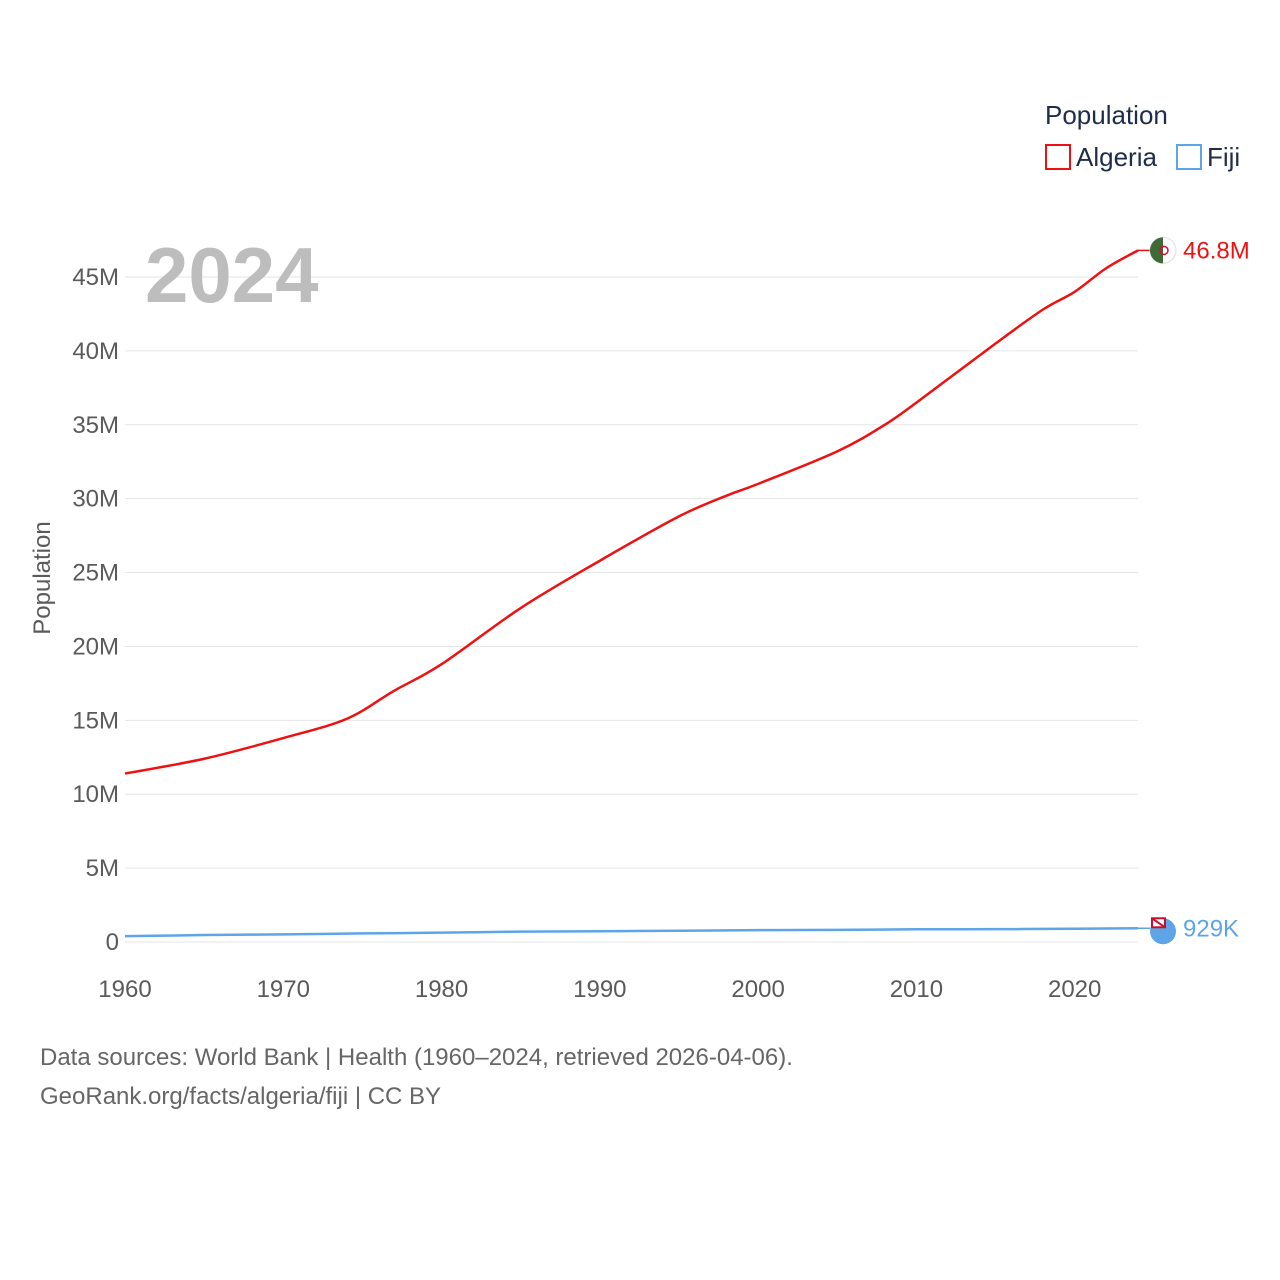 The width and height of the screenshot is (1280, 1280). I want to click on legend: Population Algeria Fiji, so click(1142, 136).